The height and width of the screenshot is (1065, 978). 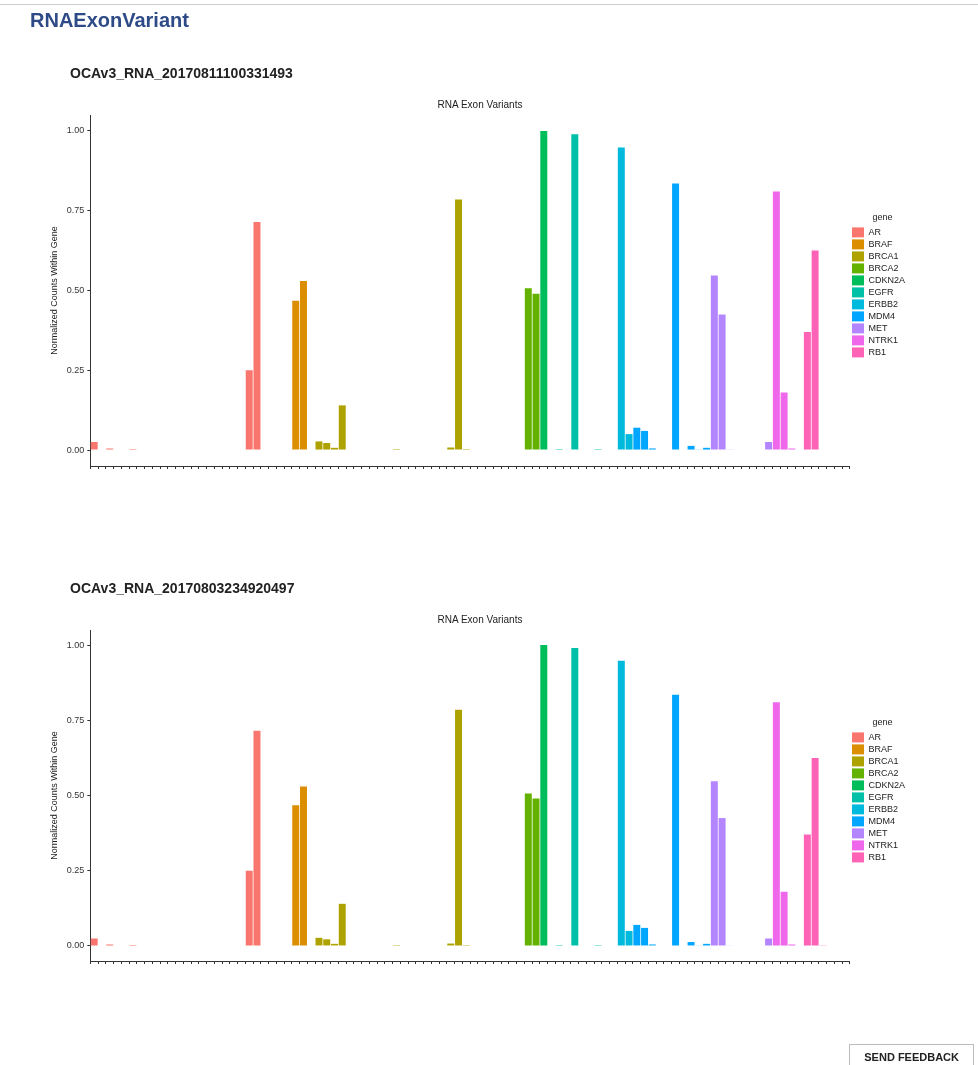 What do you see at coordinates (911, 1054) in the screenshot?
I see `text: SEND FEEDBACK` at bounding box center [911, 1054].